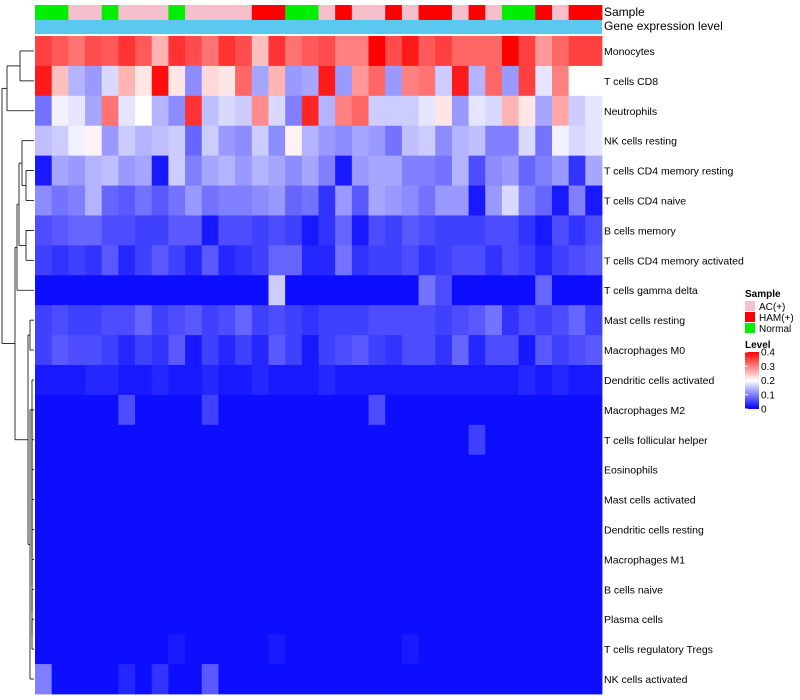 The image size is (800, 700). Describe the element at coordinates (763, 294) in the screenshot. I see `sample-legend-title: Sample` at that location.